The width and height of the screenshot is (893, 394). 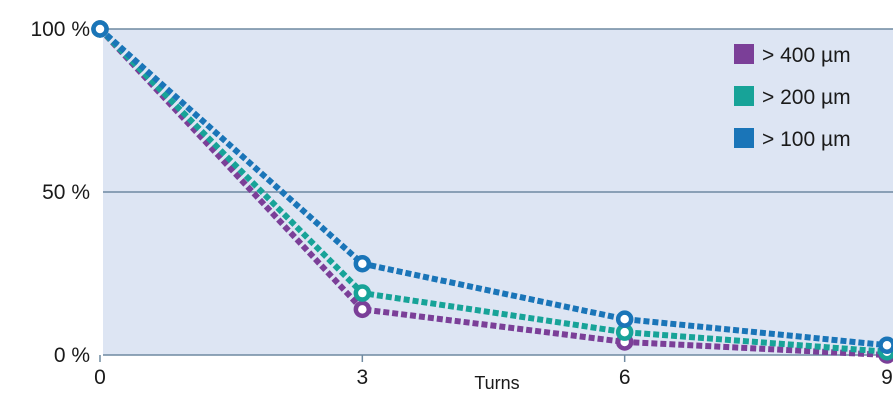 I want to click on legend-label: > 100 µm, so click(x=806, y=139).